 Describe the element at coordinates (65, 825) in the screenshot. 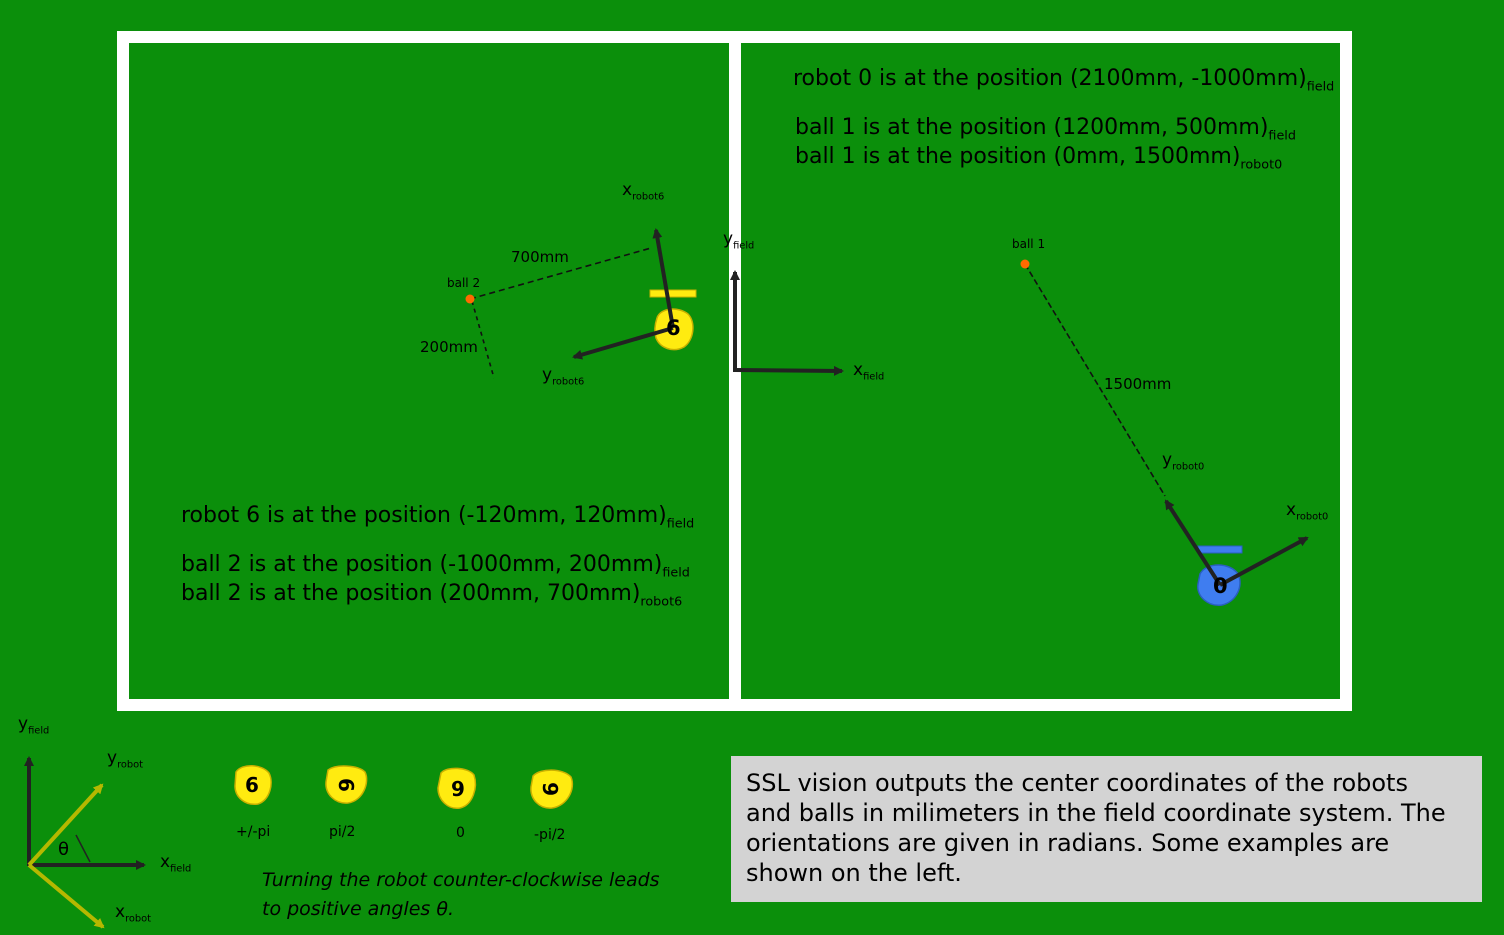

I see `legend-y-robot-arrow` at that location.